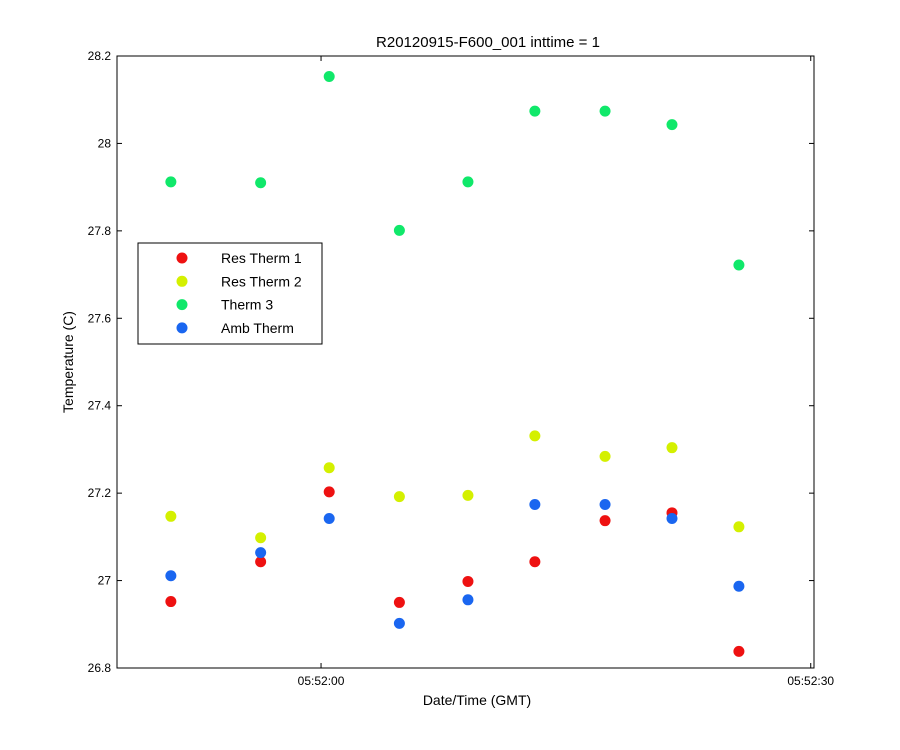 The image size is (900, 750). I want to click on legend-label: Res Therm 1, so click(261, 258).